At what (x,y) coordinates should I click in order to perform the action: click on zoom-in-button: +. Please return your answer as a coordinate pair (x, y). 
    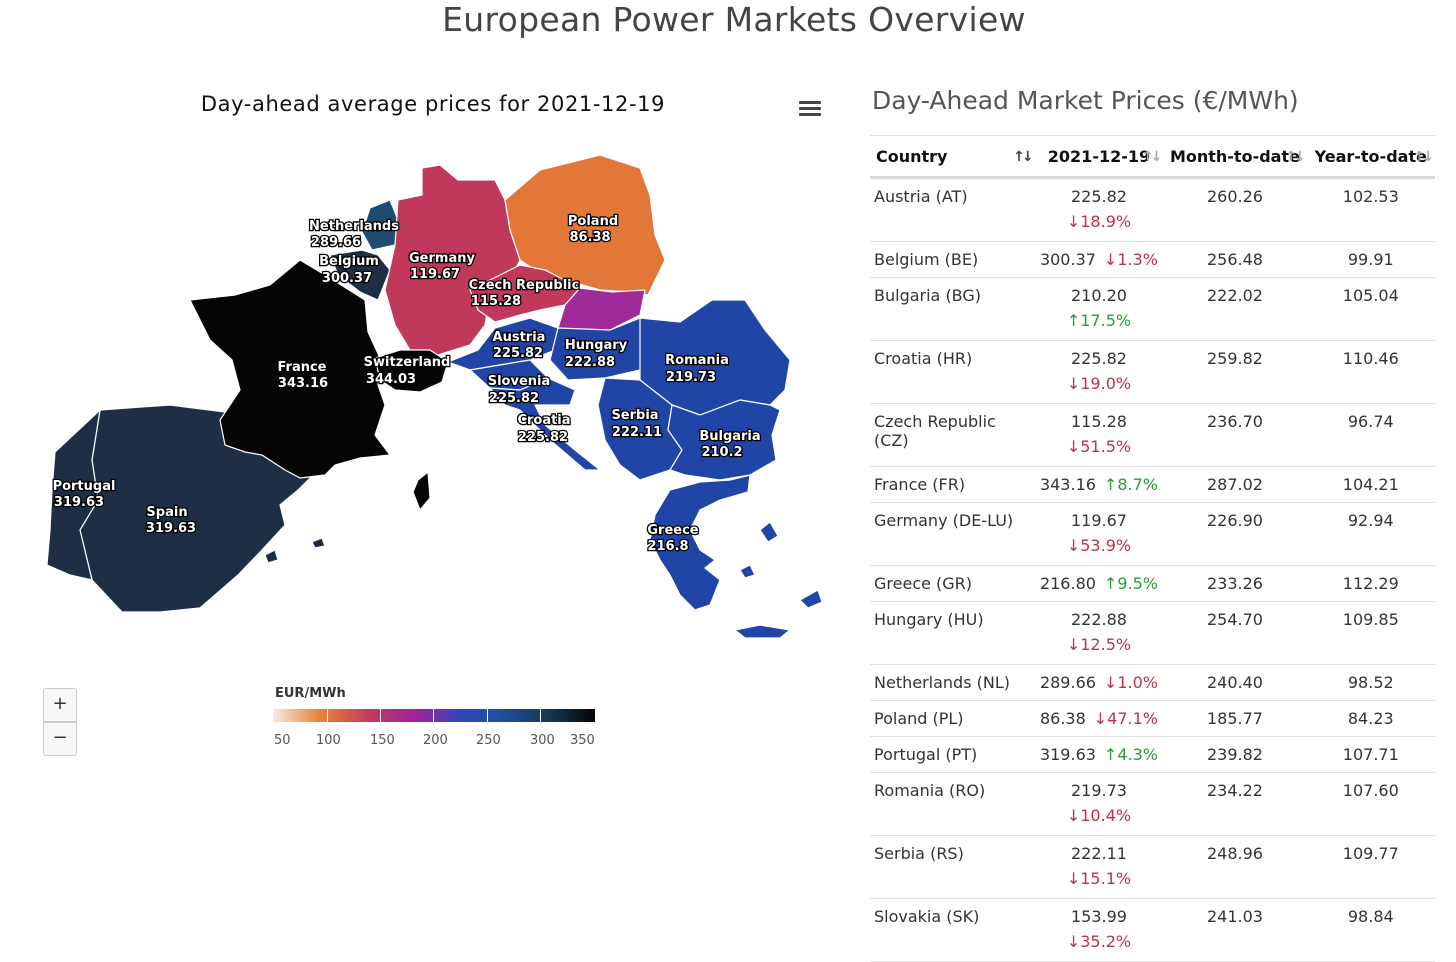
    Looking at the image, I should click on (60, 705).